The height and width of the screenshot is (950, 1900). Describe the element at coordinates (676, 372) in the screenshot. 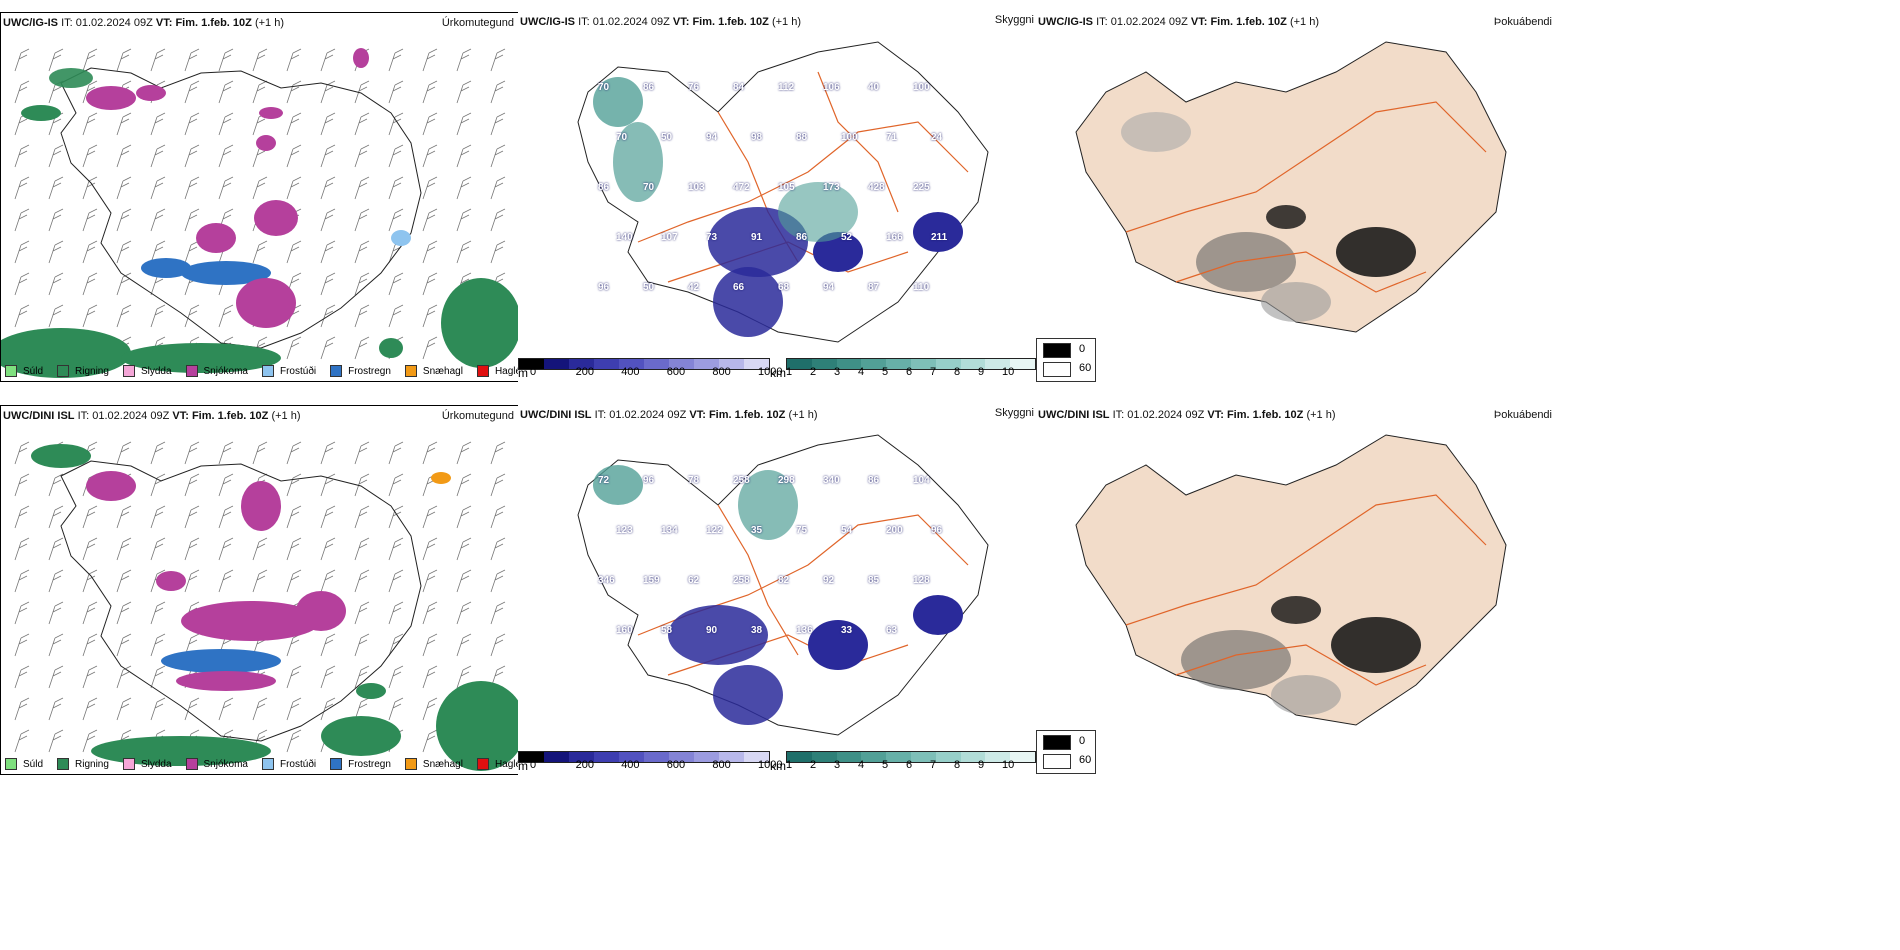

I see `tick-label: 600` at that location.